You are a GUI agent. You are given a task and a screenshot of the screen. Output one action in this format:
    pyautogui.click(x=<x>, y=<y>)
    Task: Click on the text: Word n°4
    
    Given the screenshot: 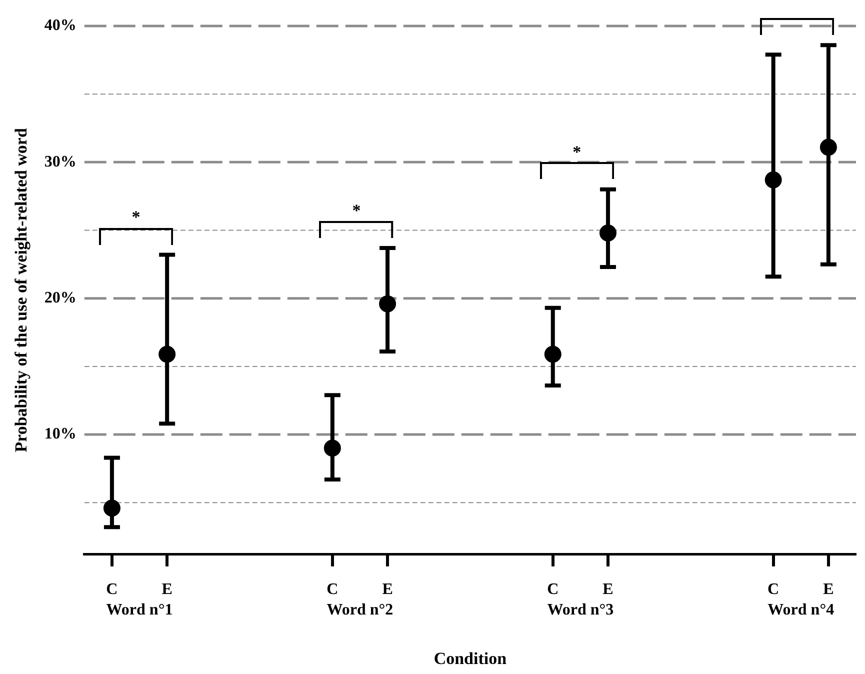 What is the action you would take?
    pyautogui.click(x=801, y=610)
    